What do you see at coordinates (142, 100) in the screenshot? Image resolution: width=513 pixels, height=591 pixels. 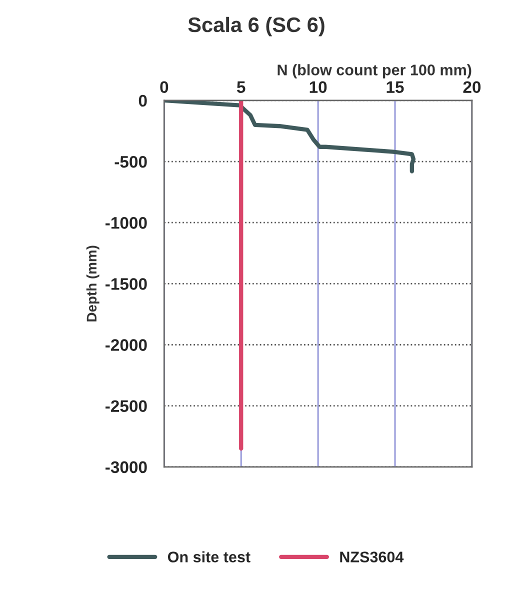 I see `y-tick-label: 0` at bounding box center [142, 100].